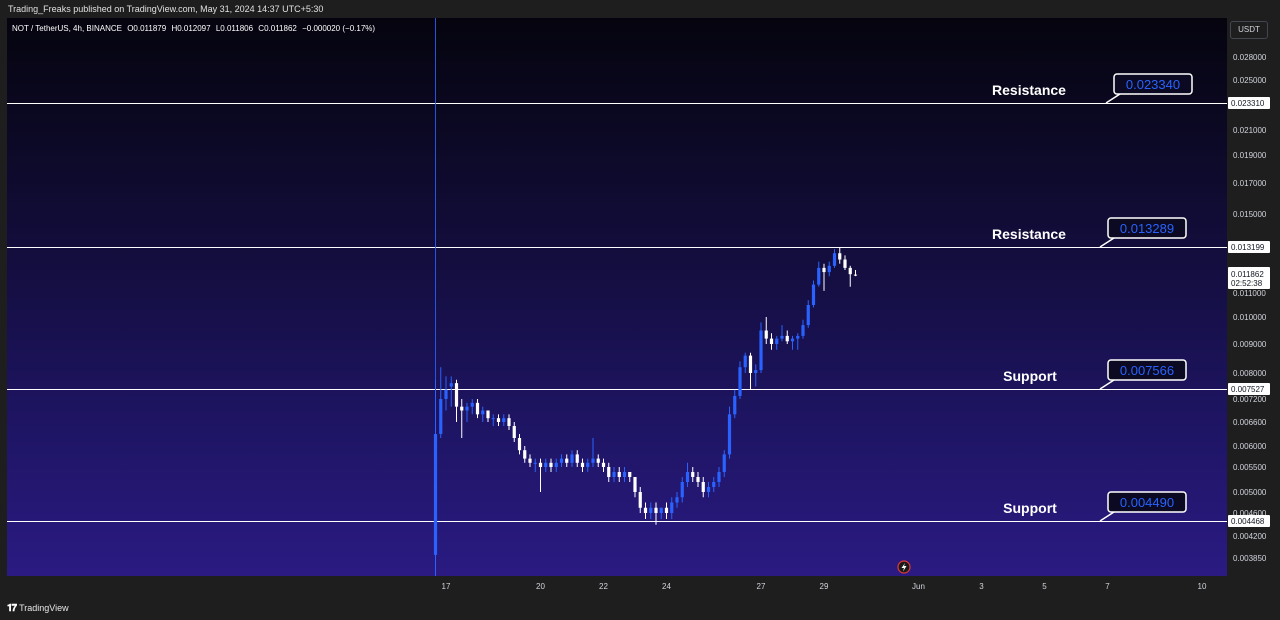  What do you see at coordinates (147, 28) in the screenshot?
I see `legend-open: O0.011879` at bounding box center [147, 28].